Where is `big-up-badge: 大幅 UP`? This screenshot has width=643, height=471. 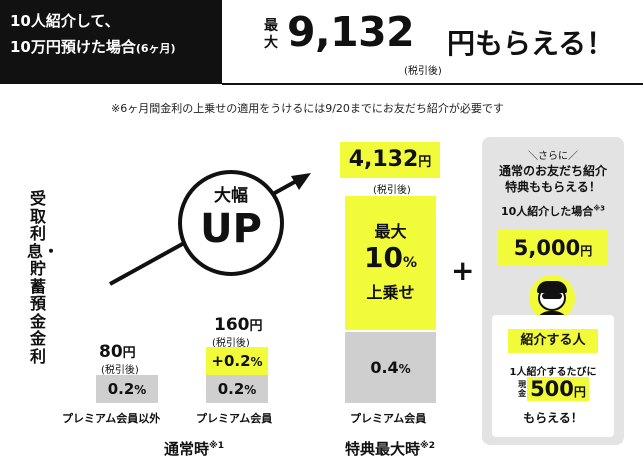
big-up-badge: 大幅 UP is located at coordinates (231, 223).